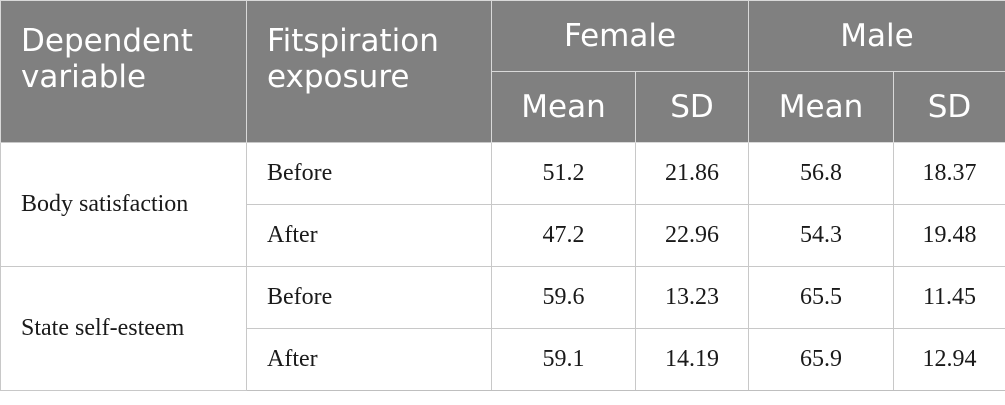 This screenshot has width=1005, height=405. What do you see at coordinates (949, 297) in the screenshot?
I see `cell-male-sd: 11.45` at bounding box center [949, 297].